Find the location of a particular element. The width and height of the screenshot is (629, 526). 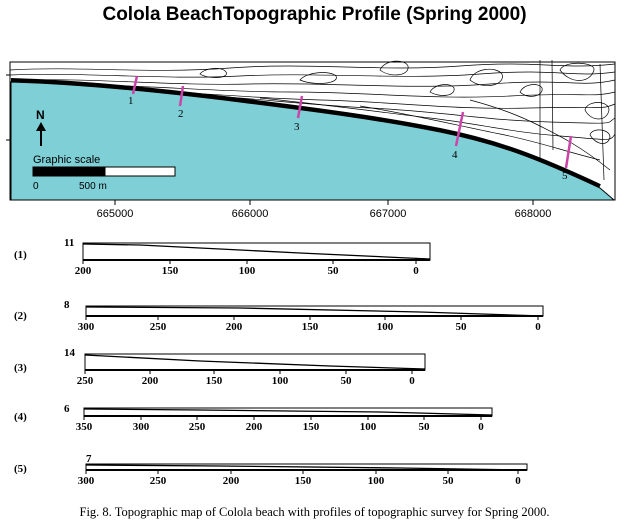

profile-4-tick-250: 250 is located at coordinates (197, 427).